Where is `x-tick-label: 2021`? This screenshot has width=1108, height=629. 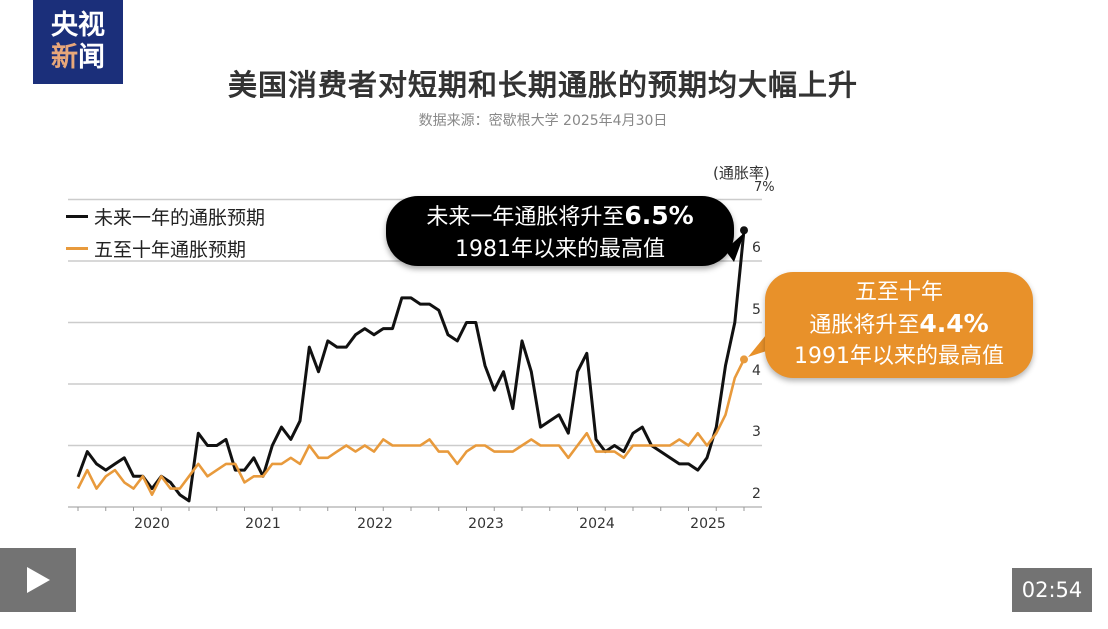
x-tick-label: 2021 is located at coordinates (263, 524).